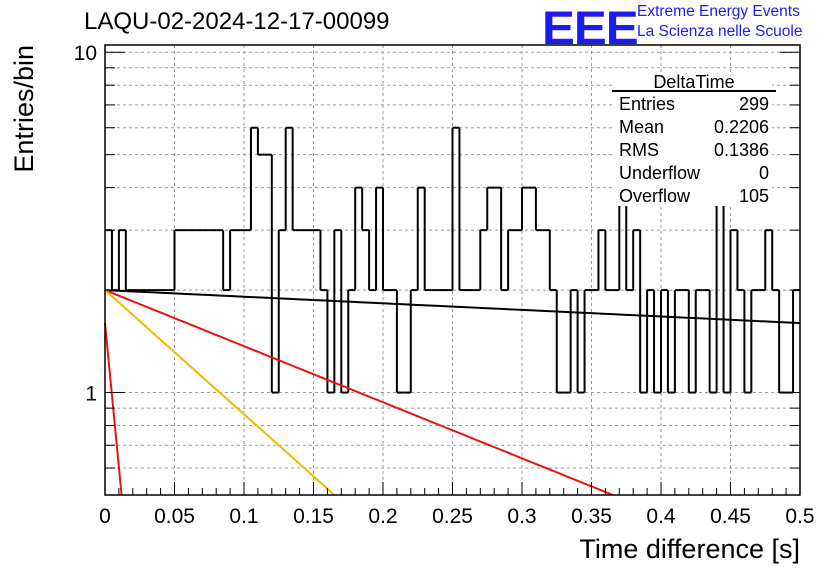 The image size is (836, 572). I want to click on stats-label-rms: RMS, so click(639, 150).